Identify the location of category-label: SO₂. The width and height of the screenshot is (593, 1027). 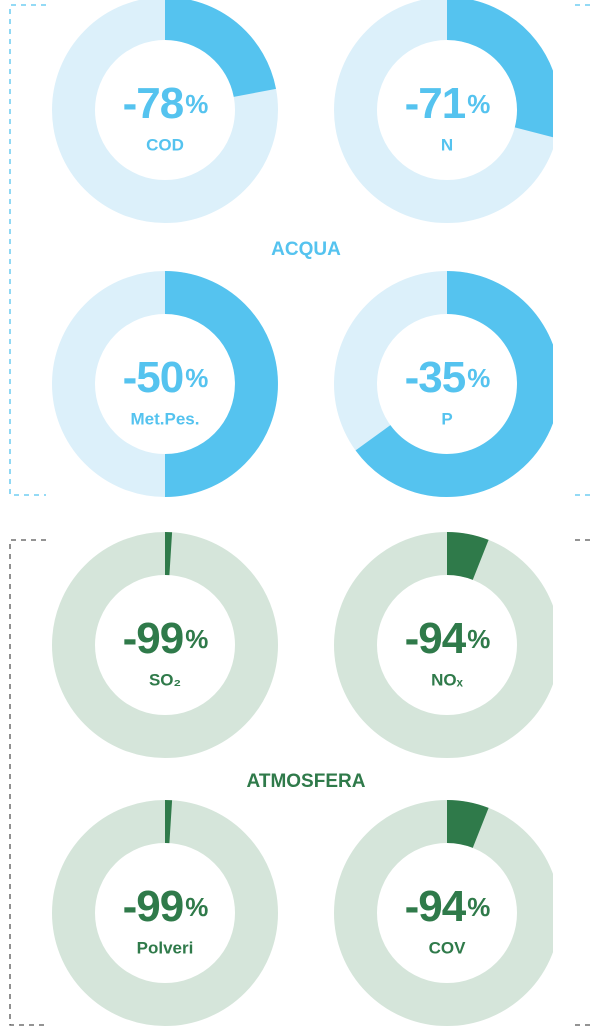
(165, 679).